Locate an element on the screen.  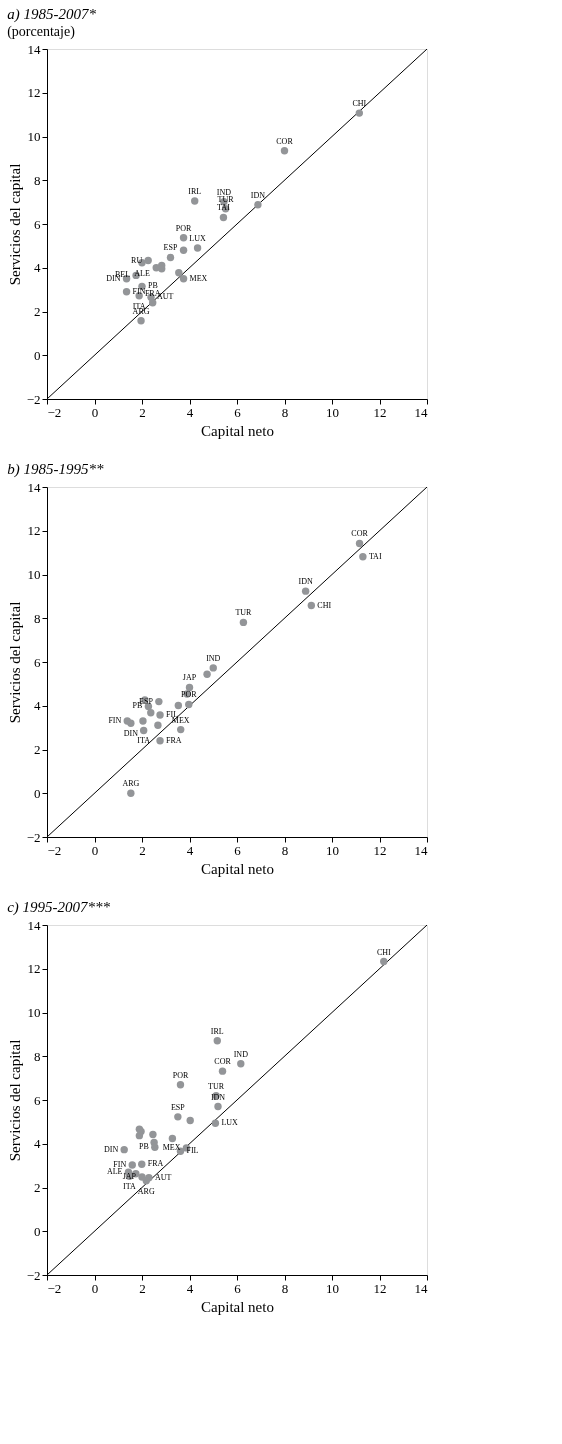
x-tick-label: −2 is located at coordinates (54, 412).